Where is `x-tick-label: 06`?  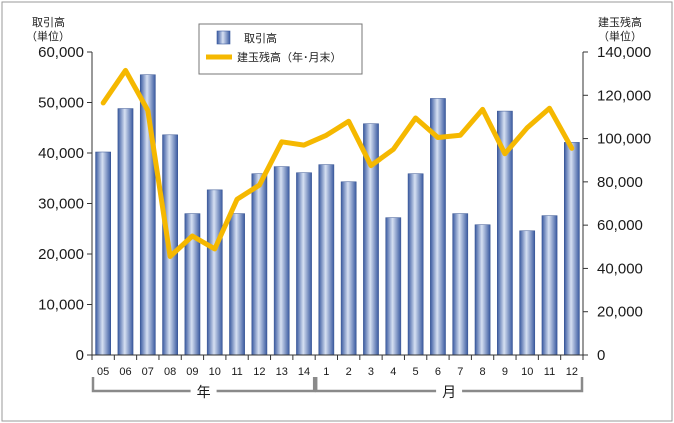
x-tick-label: 06 is located at coordinates (125, 372).